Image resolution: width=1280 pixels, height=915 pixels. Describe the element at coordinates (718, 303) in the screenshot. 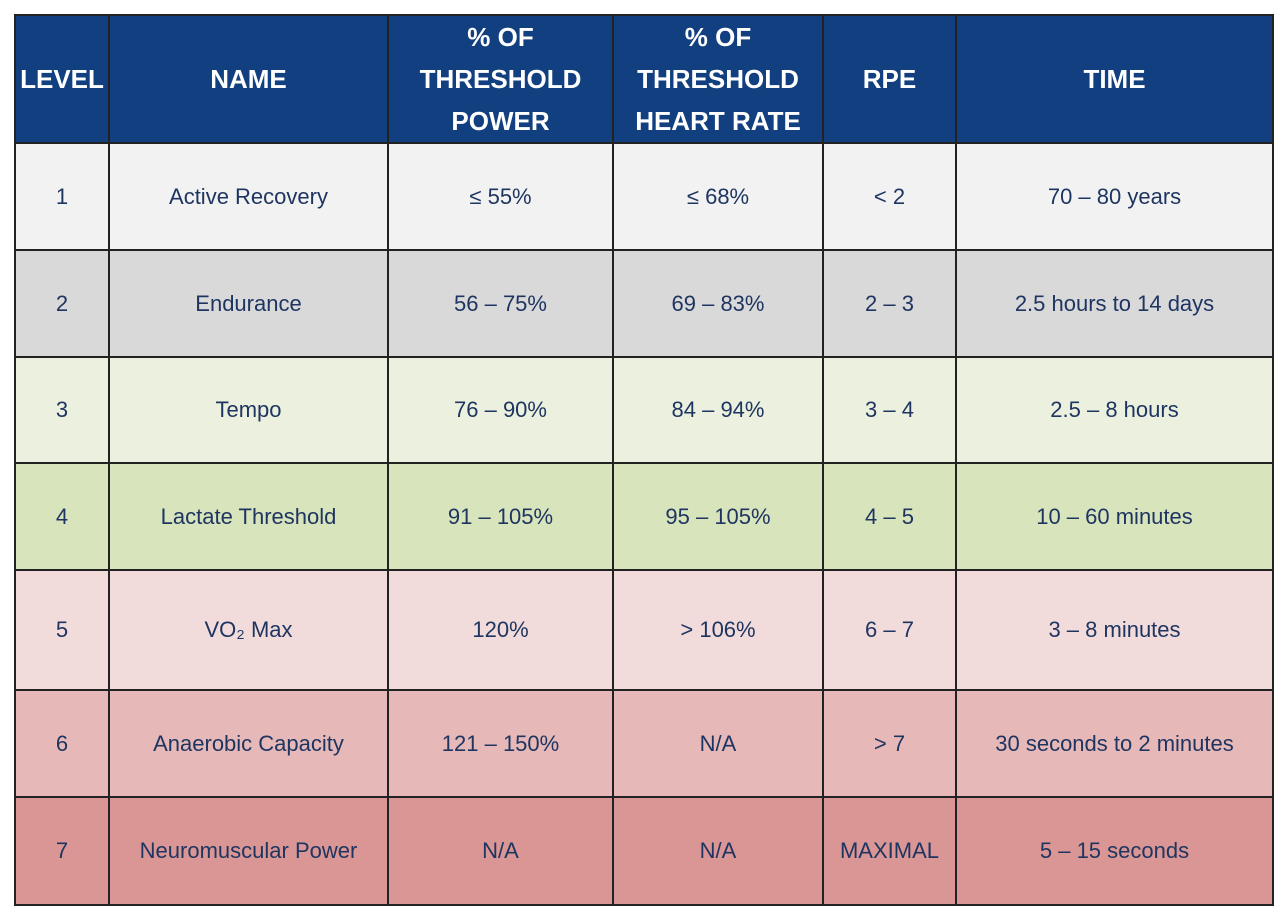

I see `table-cell: 69 – 83%` at that location.